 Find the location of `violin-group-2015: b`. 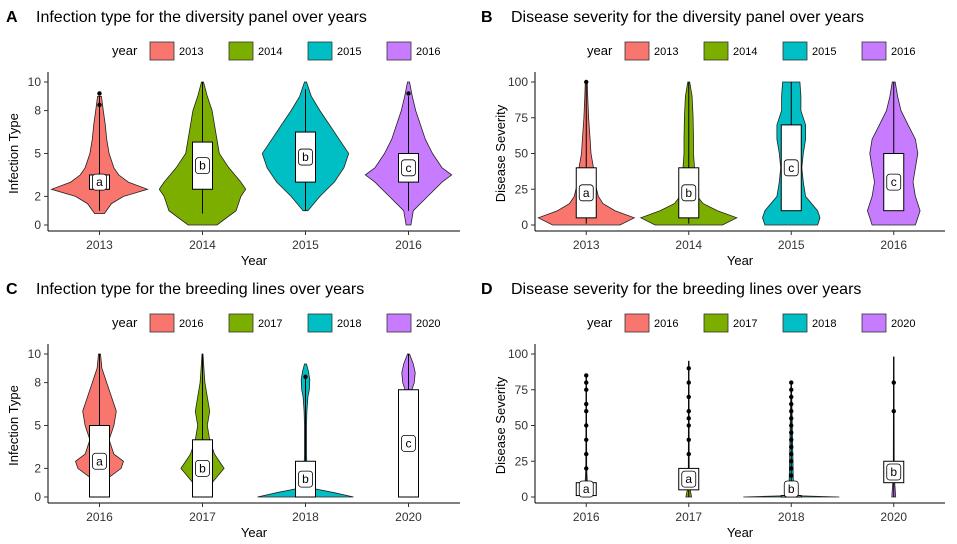

violin-group-2015: b is located at coordinates (305, 146).